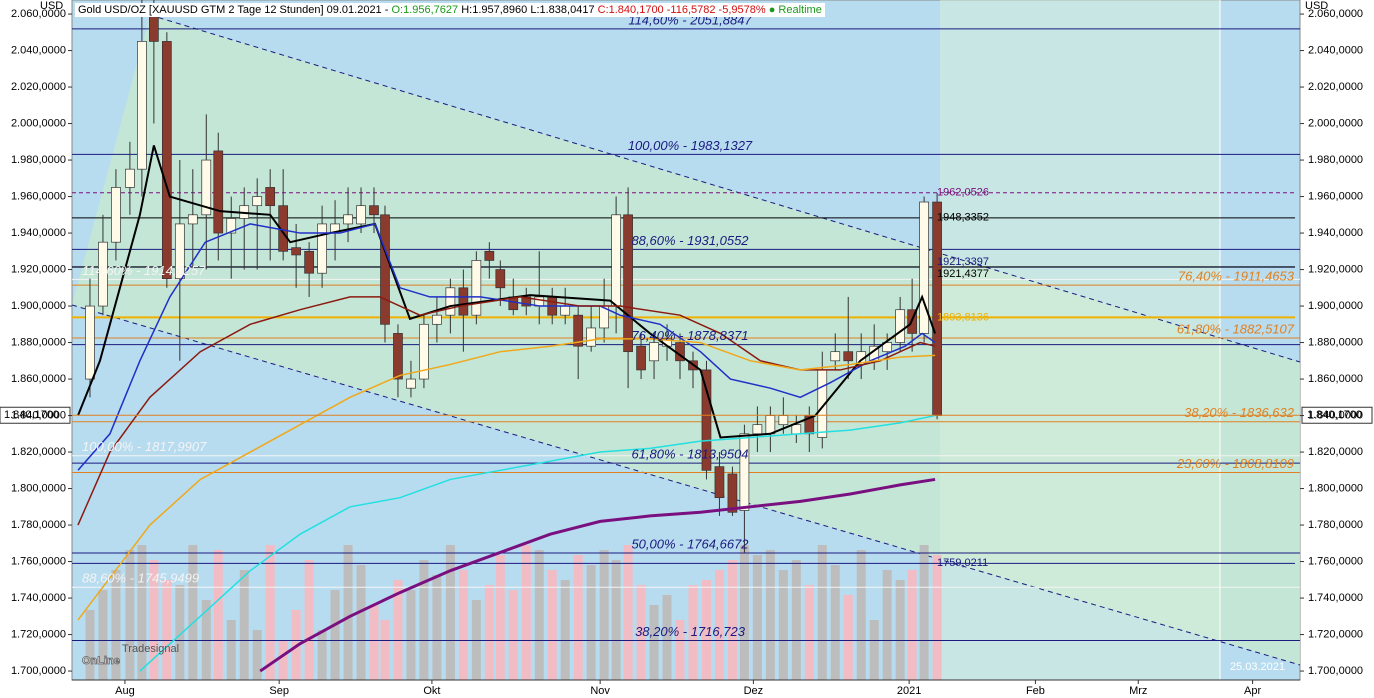  What do you see at coordinates (690, 240) in the screenshot?
I see `fib-label: 88,60% - 1931,0552` at bounding box center [690, 240].